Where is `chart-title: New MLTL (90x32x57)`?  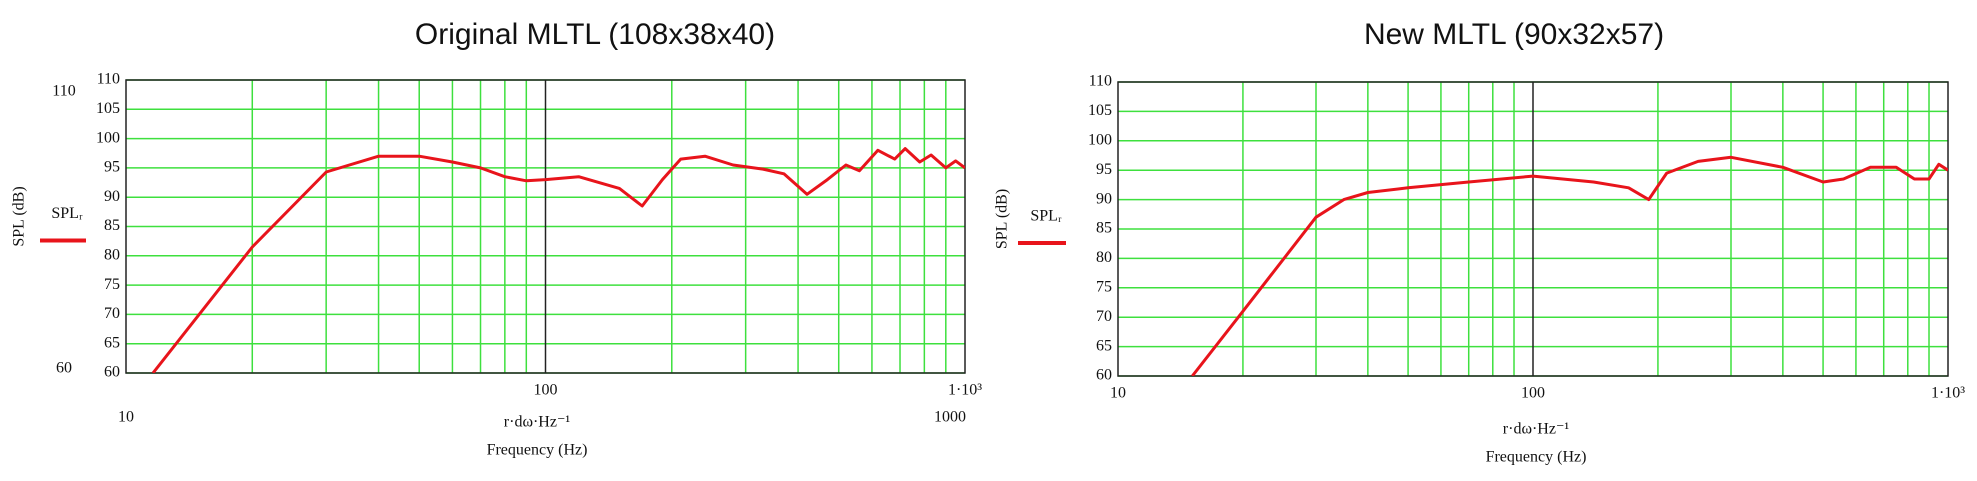
chart-title: New MLTL (90x32x57) is located at coordinates (1514, 34).